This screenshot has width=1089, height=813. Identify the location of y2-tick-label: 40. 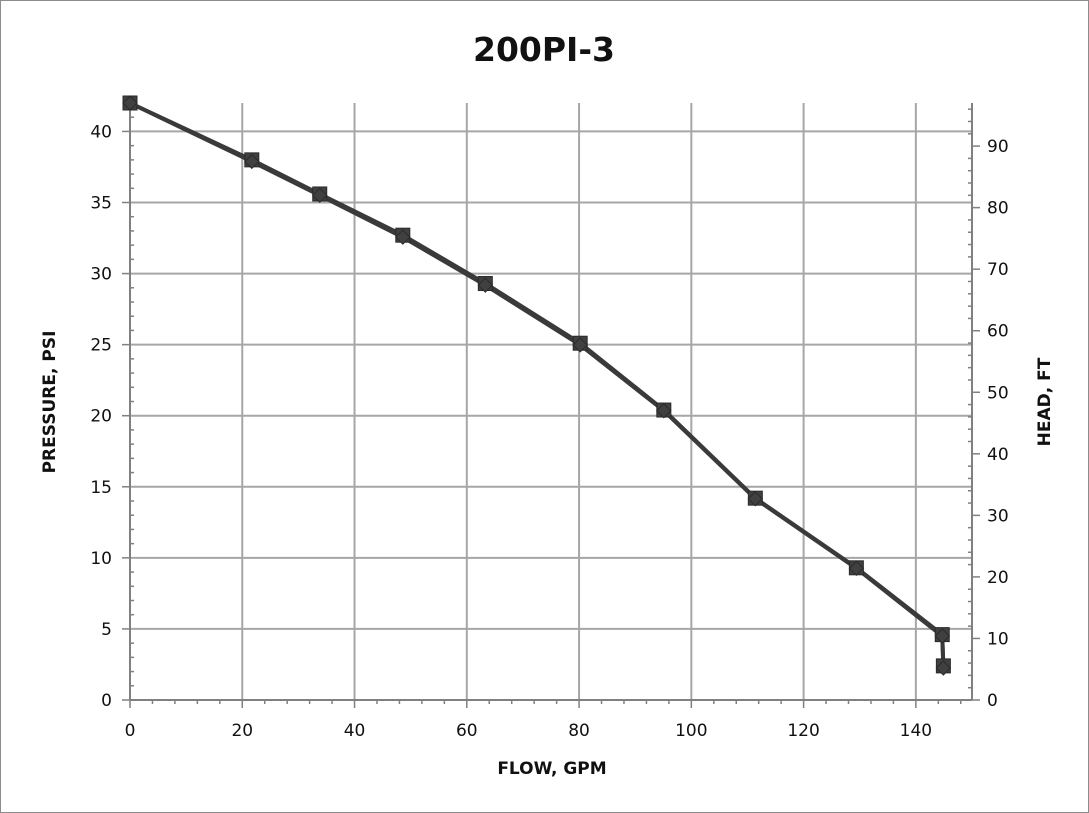
(998, 455).